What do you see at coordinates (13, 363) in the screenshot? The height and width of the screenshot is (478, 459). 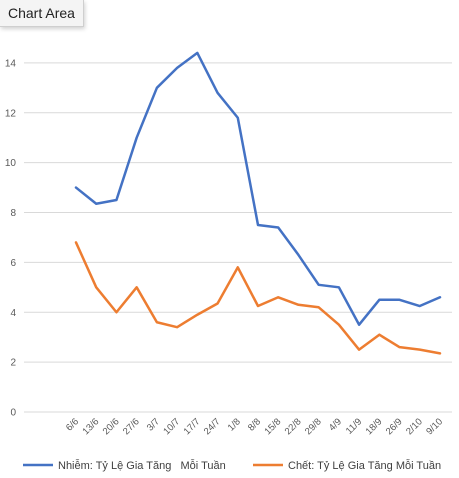 I see `y-tick-label: 2` at bounding box center [13, 363].